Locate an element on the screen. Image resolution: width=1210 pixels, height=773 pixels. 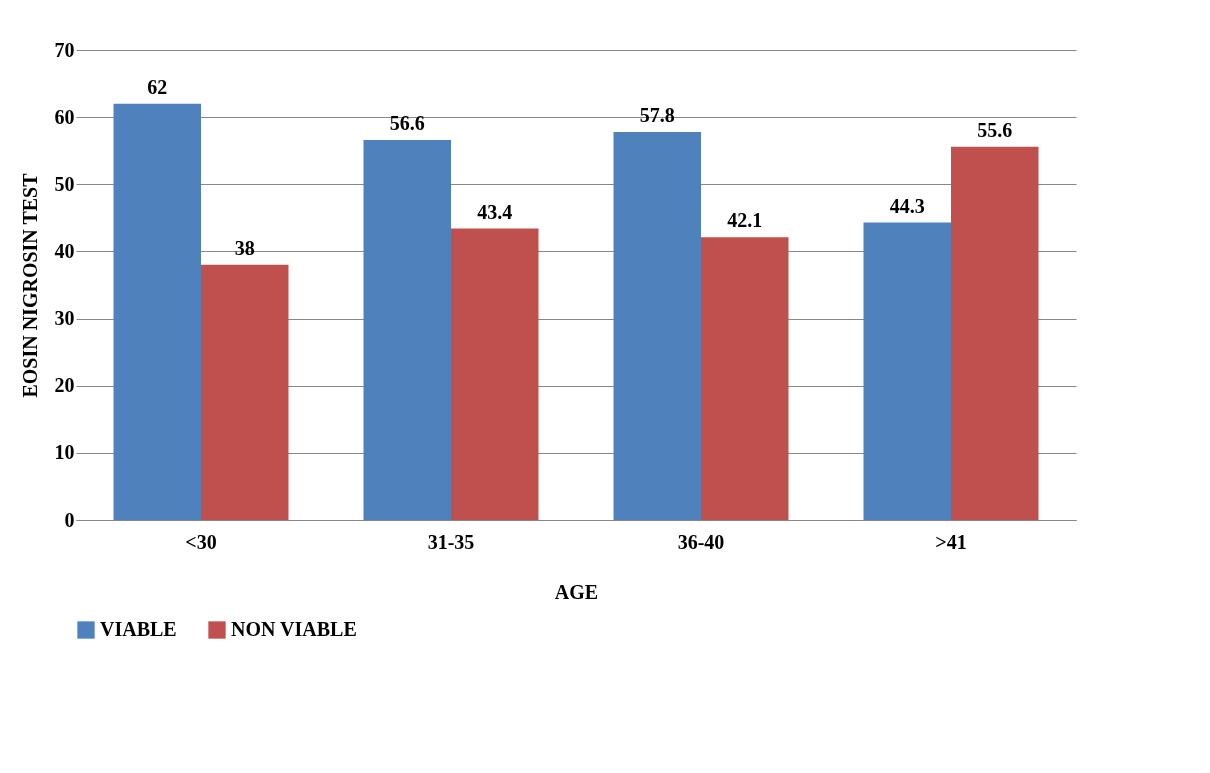
data-label: 57.8 is located at coordinates (657, 114).